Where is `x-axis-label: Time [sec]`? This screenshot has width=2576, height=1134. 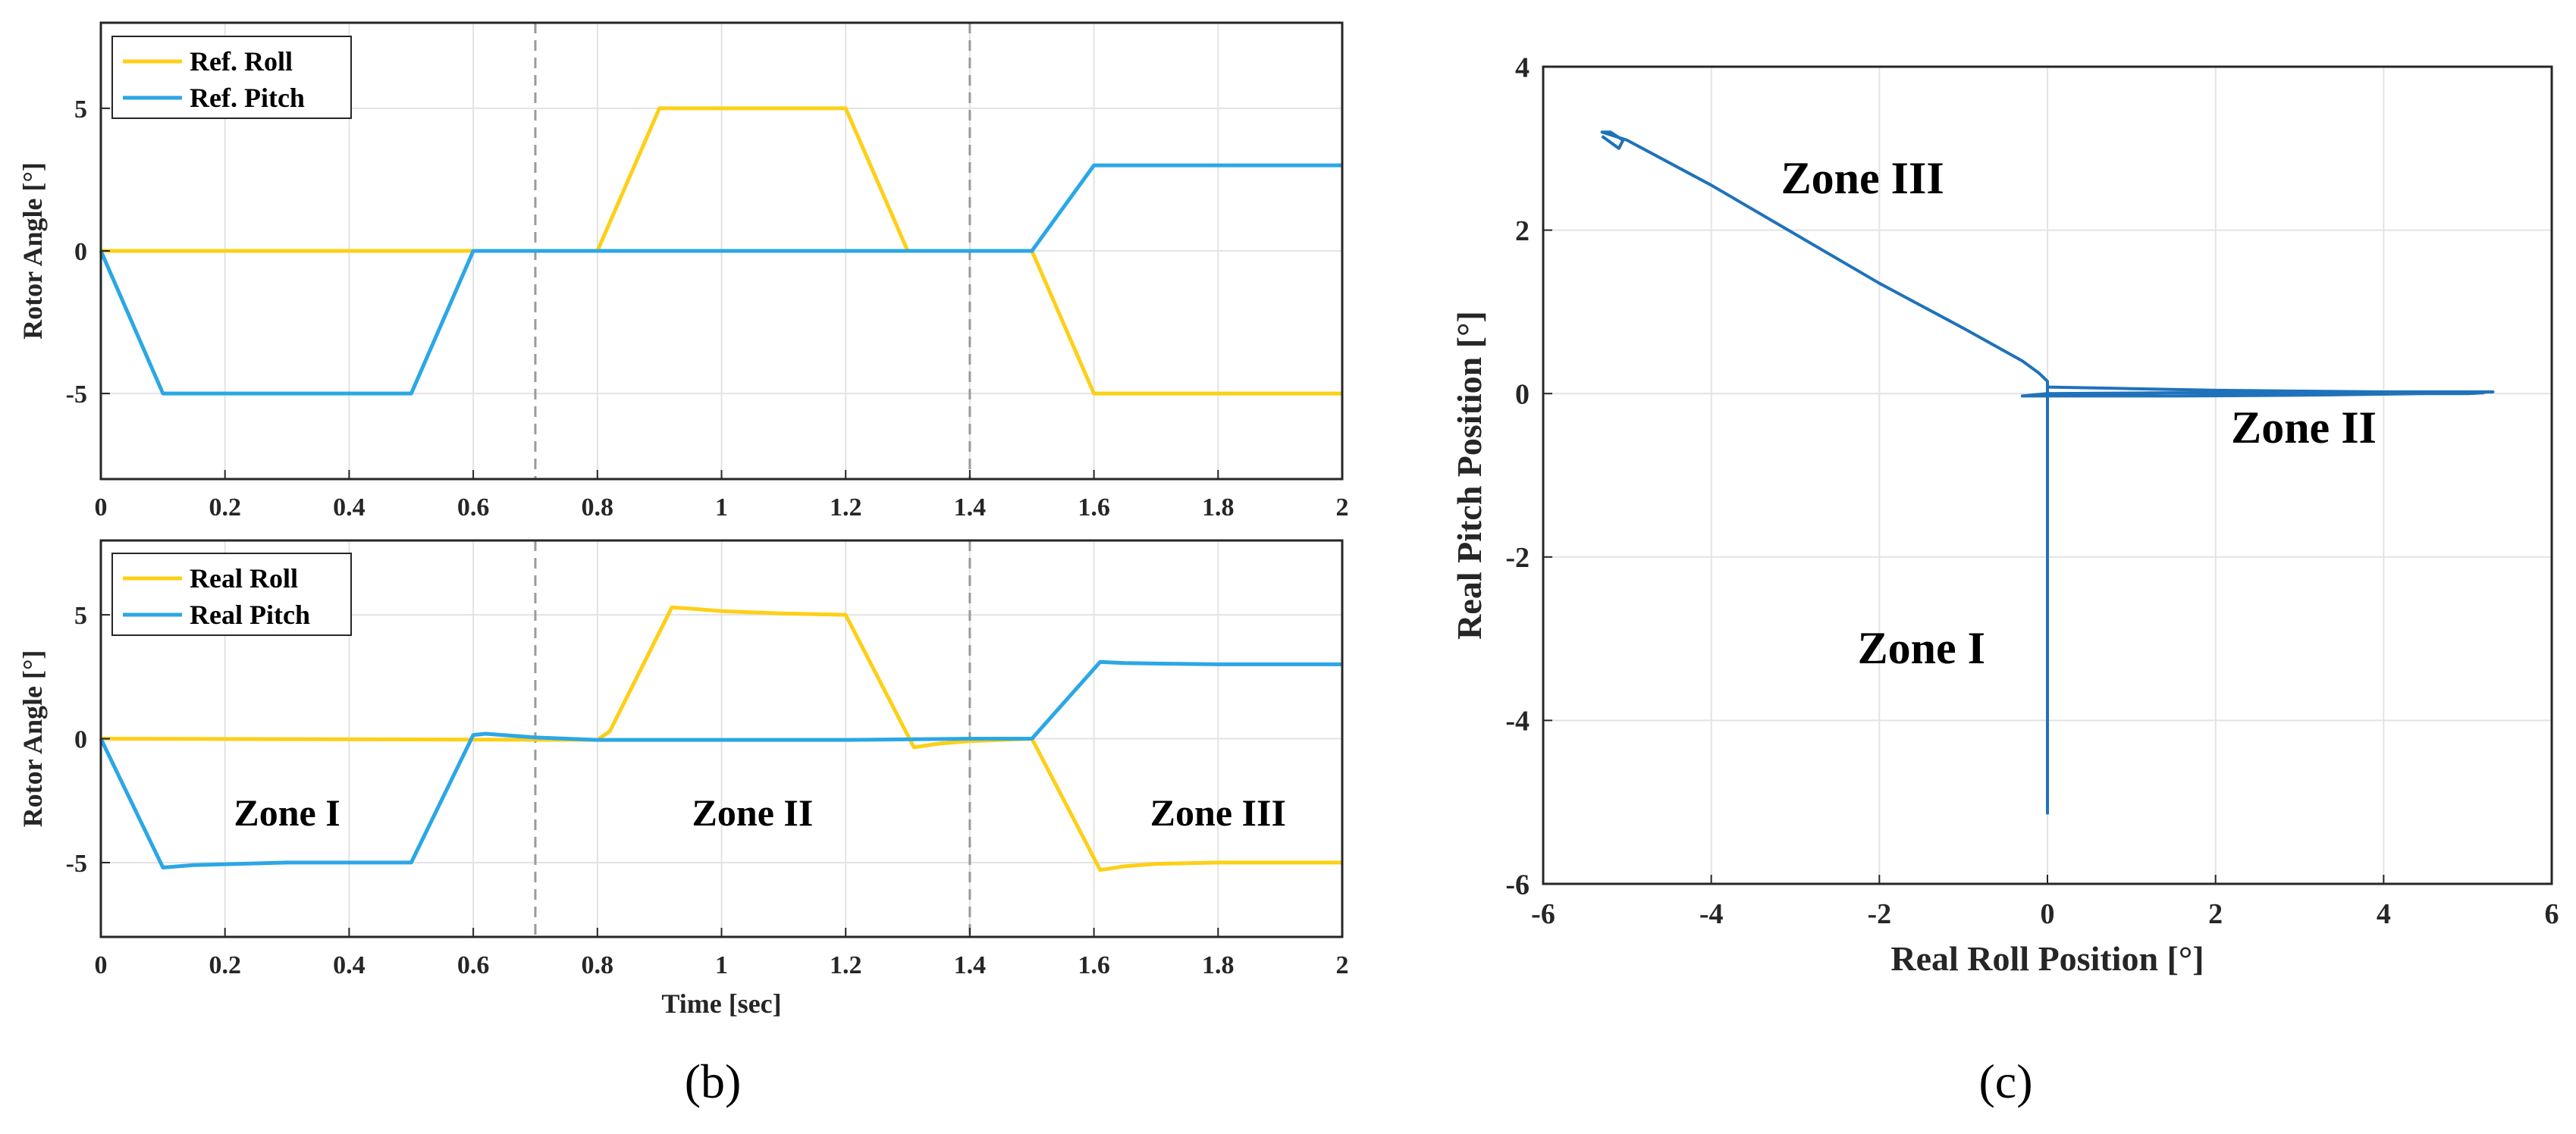 x-axis-label: Time [sec] is located at coordinates (721, 1004).